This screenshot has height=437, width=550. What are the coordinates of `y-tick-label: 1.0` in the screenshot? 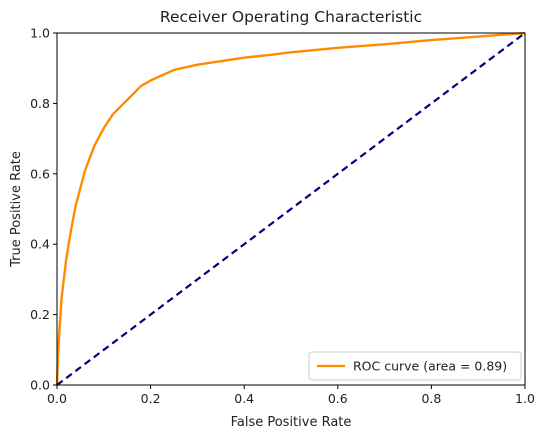 It's located at (40, 33).